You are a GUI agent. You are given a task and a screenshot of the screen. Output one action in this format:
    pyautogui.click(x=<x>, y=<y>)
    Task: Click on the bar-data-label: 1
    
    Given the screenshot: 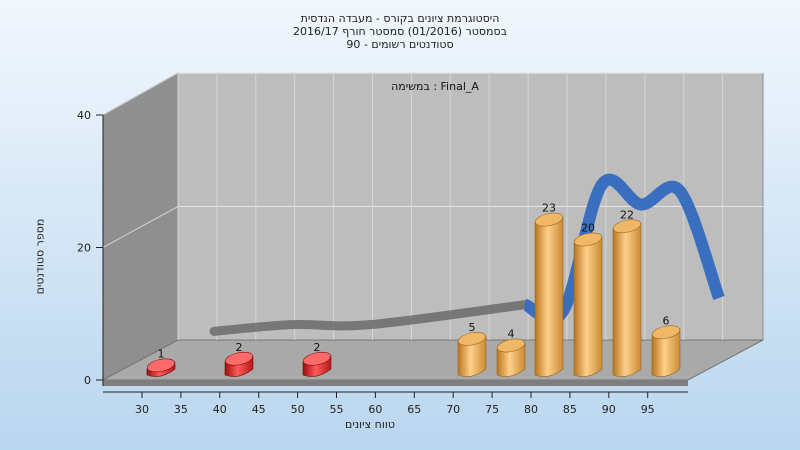 What is the action you would take?
    pyautogui.click(x=161, y=353)
    